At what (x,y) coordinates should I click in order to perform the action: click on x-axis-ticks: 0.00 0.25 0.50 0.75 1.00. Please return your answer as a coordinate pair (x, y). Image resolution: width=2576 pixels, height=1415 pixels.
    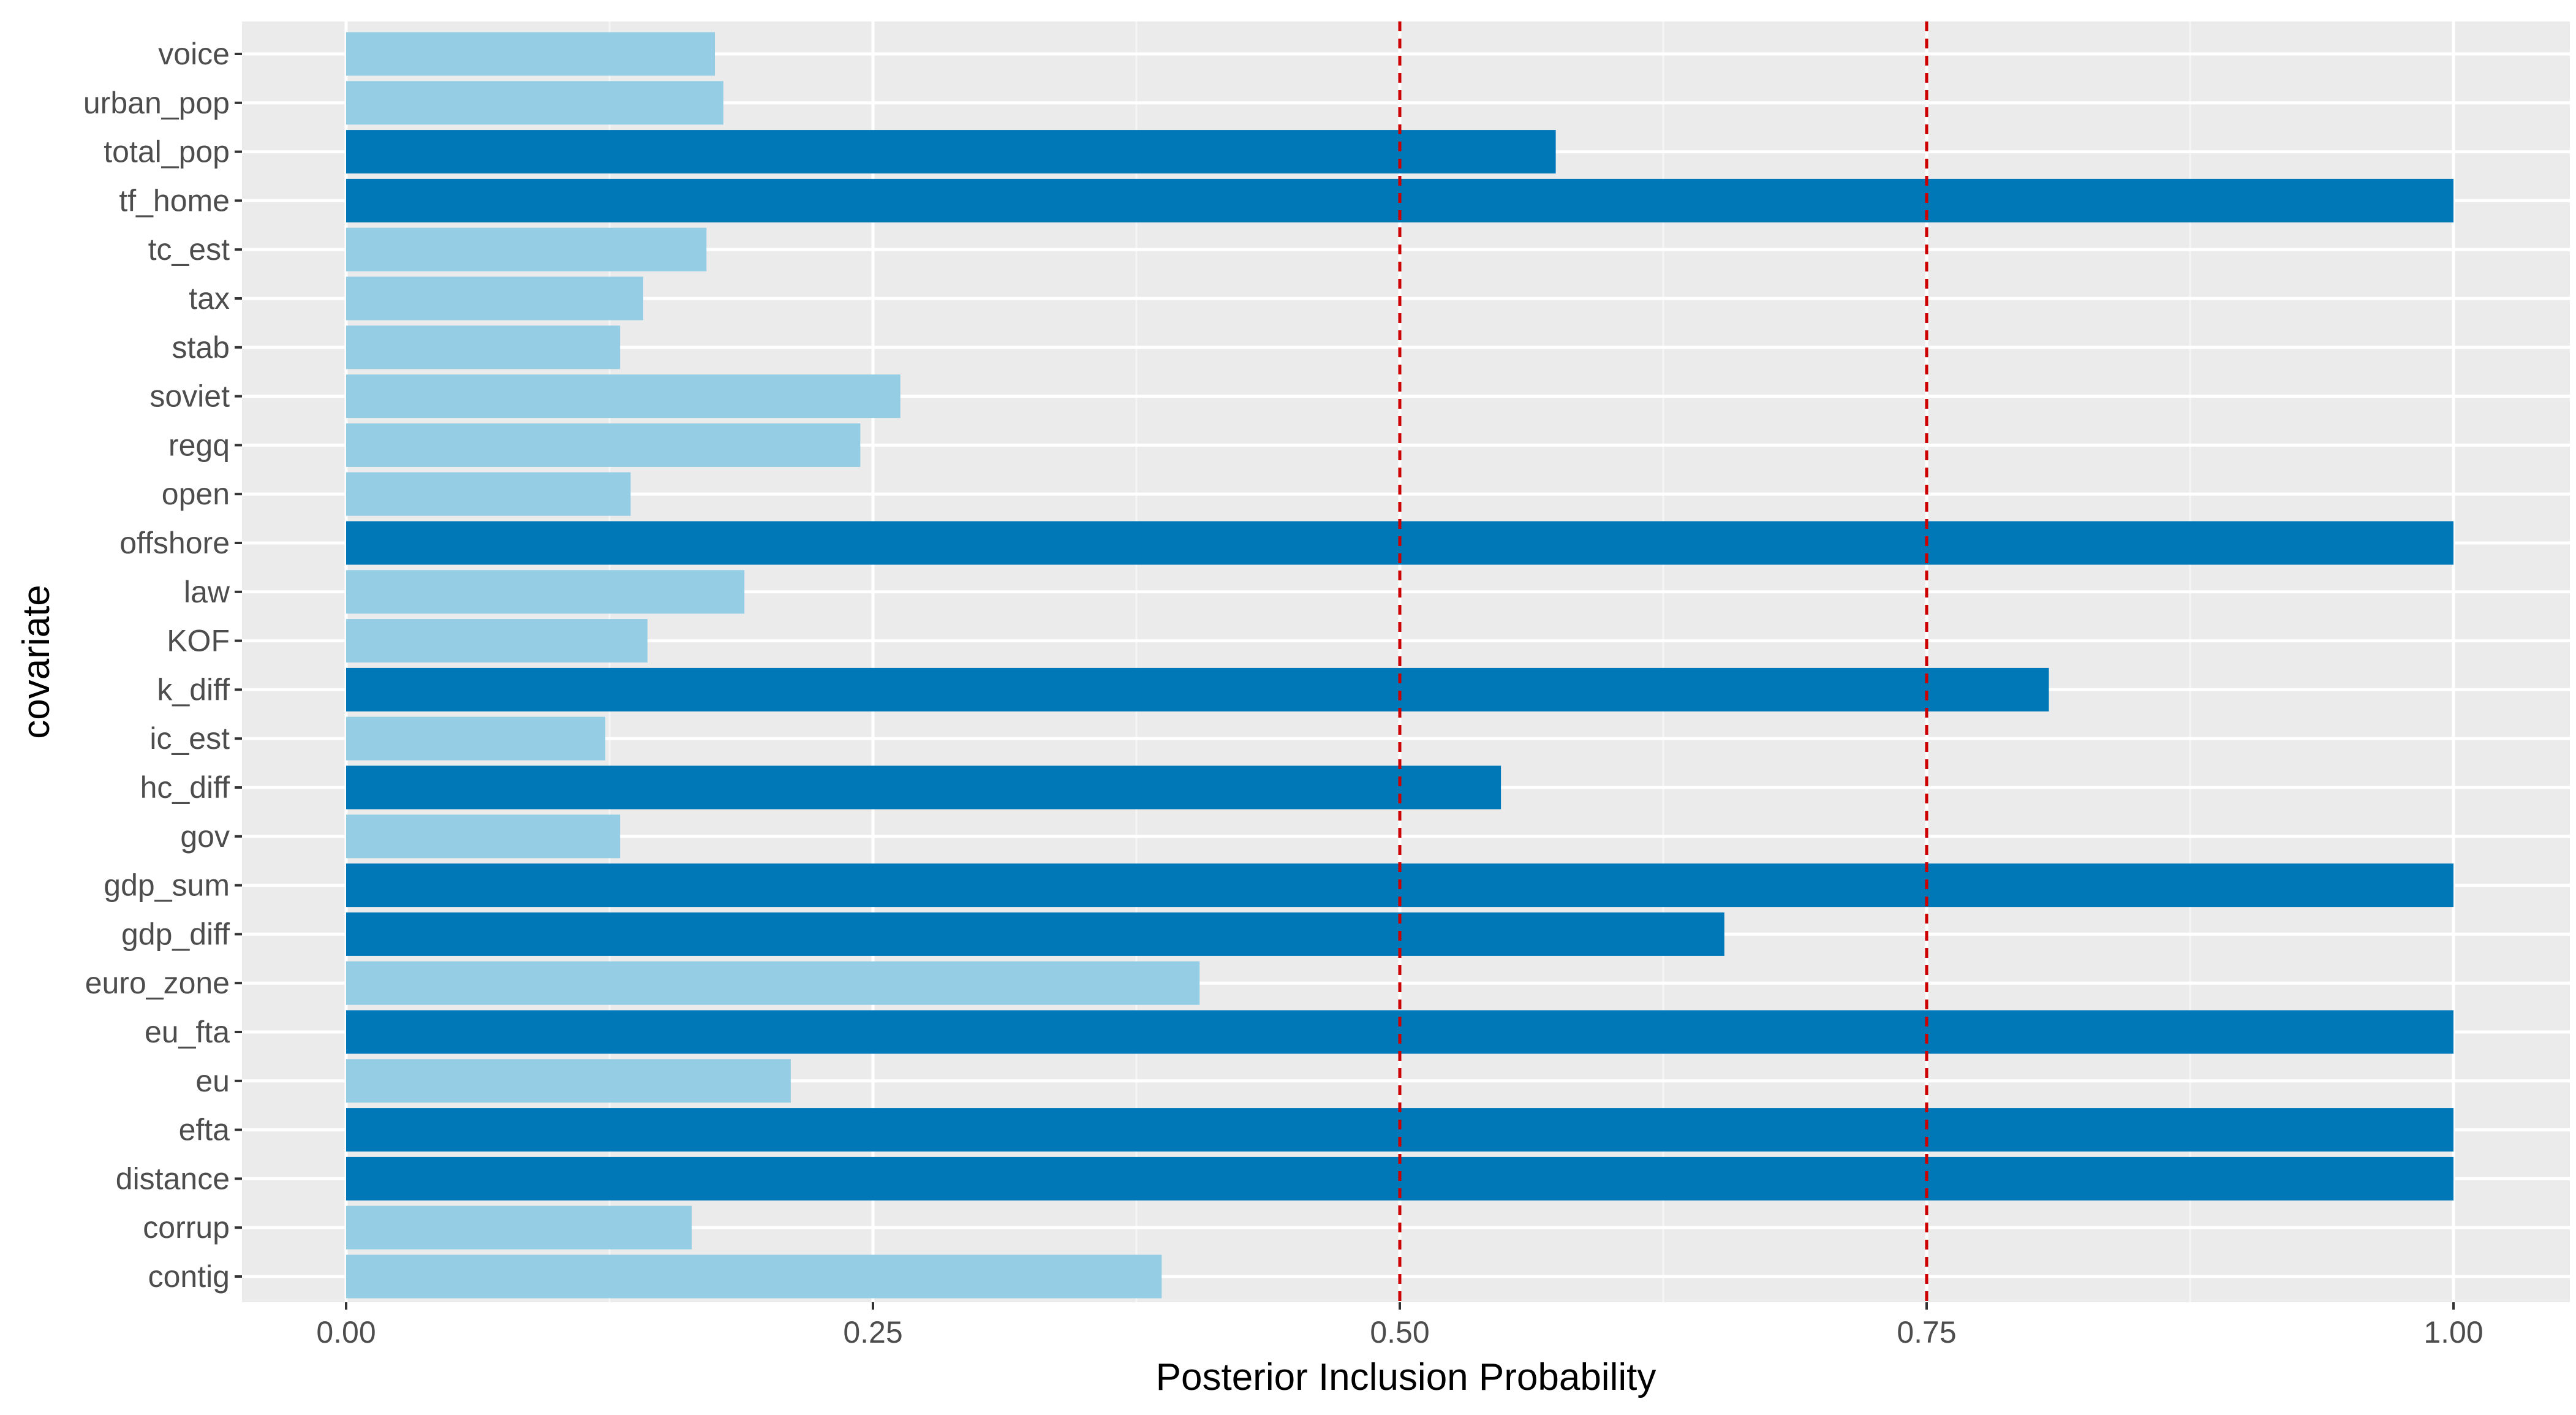
    Looking at the image, I should click on (1399, 1325).